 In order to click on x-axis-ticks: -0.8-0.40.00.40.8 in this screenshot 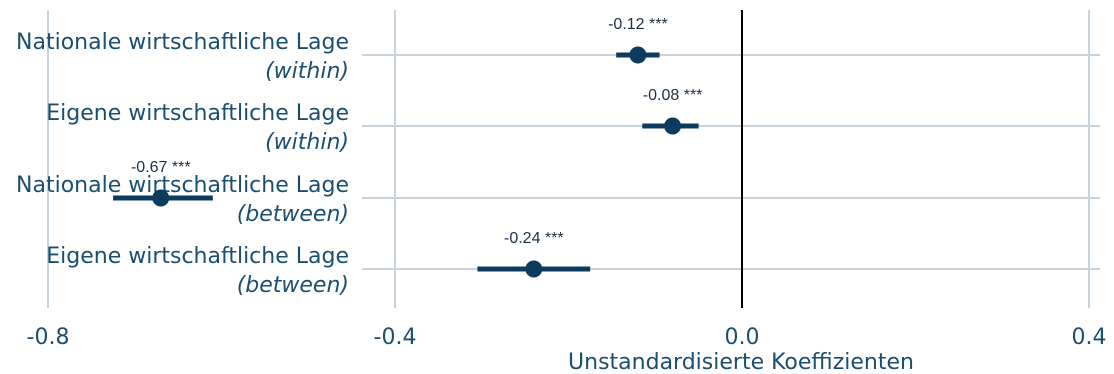, I will do `click(567, 337)`.